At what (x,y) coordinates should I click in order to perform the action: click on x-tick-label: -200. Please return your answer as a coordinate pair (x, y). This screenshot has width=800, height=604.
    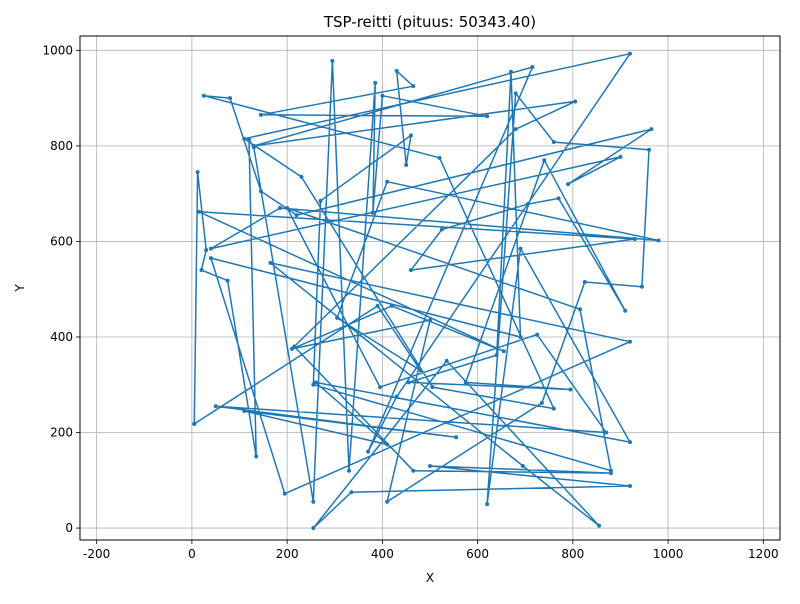
    Looking at the image, I should click on (96, 554).